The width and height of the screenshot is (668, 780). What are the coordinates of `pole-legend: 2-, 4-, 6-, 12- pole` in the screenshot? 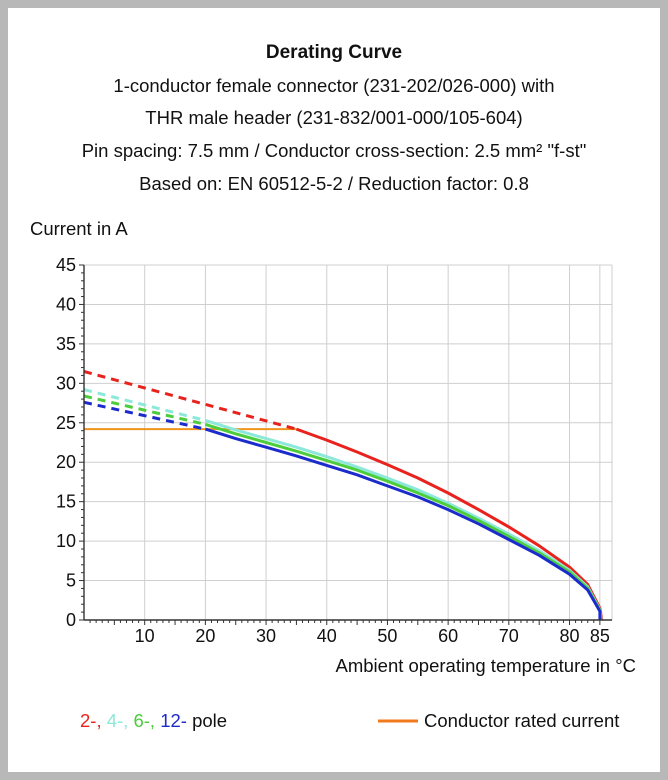 It's located at (153, 720).